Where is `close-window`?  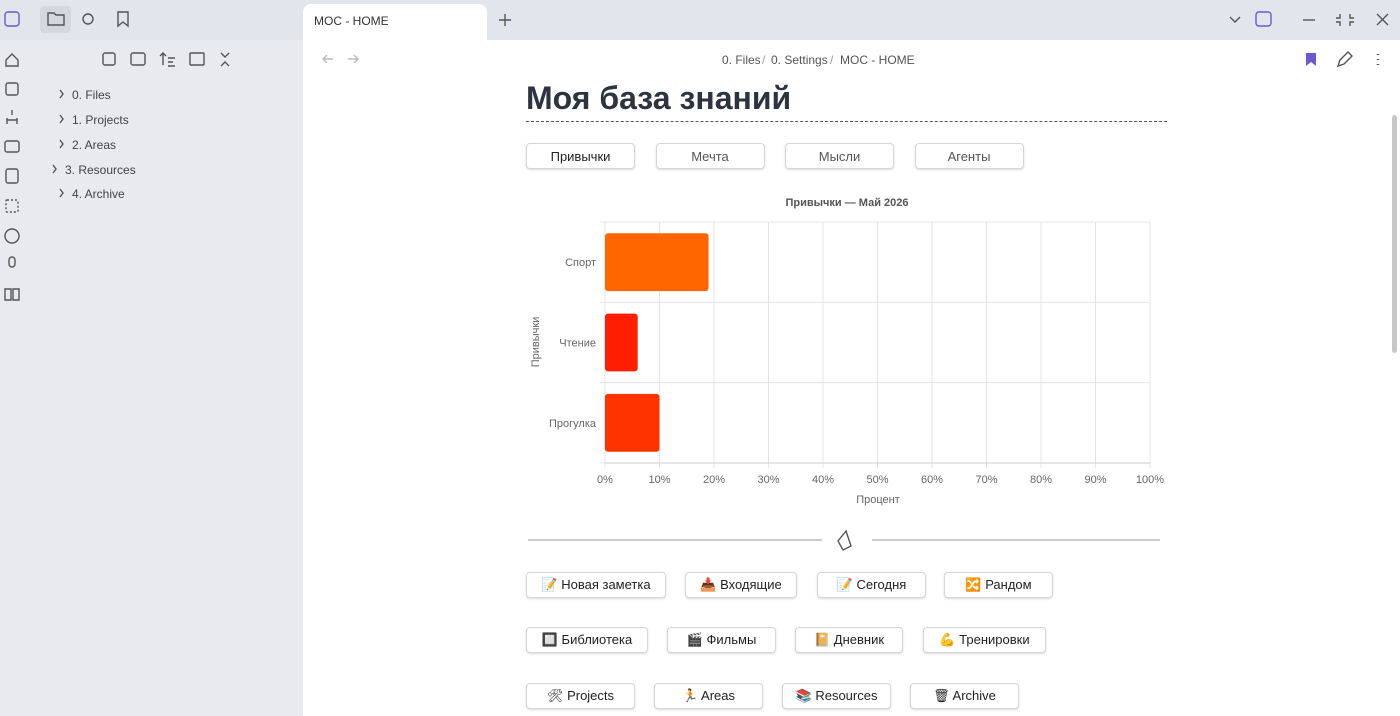
close-window is located at coordinates (1382, 19).